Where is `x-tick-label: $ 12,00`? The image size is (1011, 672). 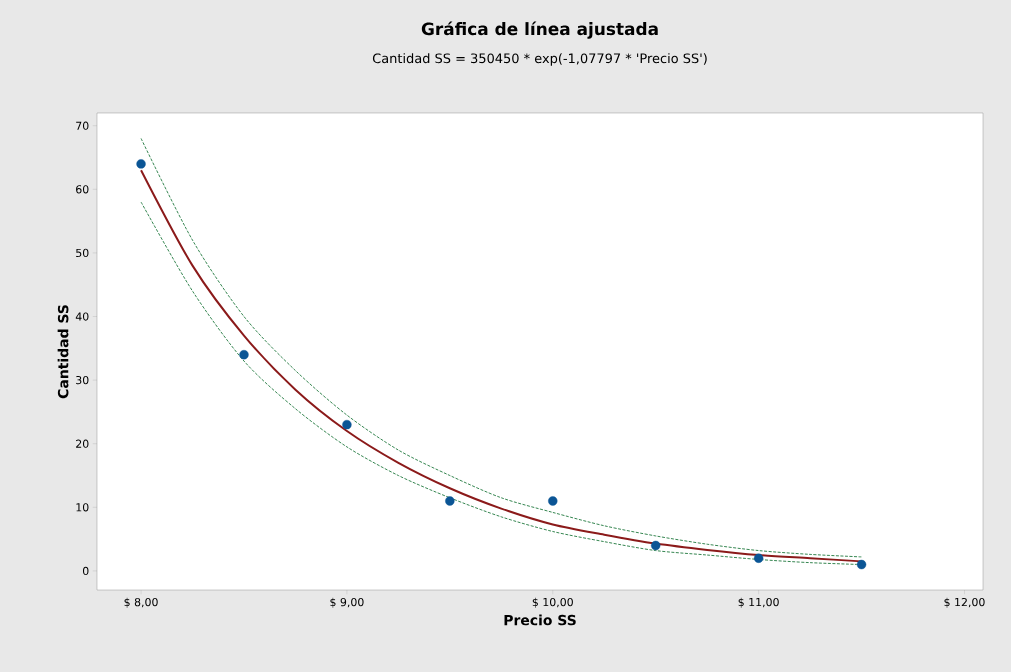 x-tick-label: $ 12,00 is located at coordinates (964, 602).